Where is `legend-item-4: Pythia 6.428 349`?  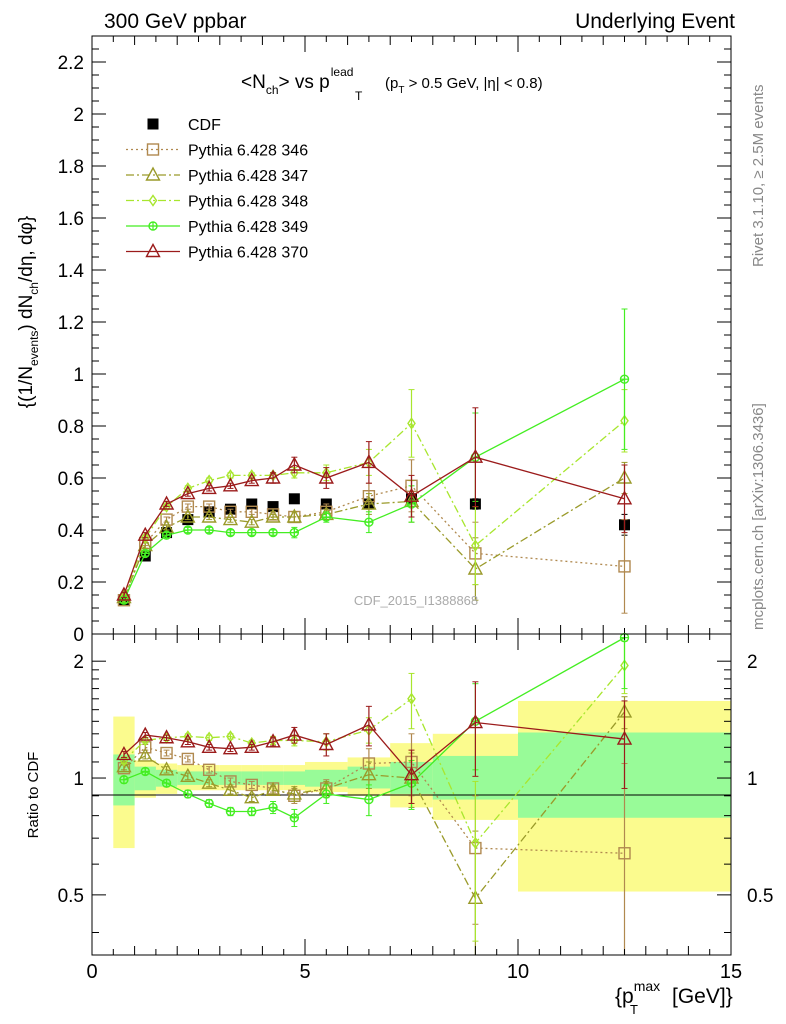
legend-item-4: Pythia 6.428 349 is located at coordinates (217, 227).